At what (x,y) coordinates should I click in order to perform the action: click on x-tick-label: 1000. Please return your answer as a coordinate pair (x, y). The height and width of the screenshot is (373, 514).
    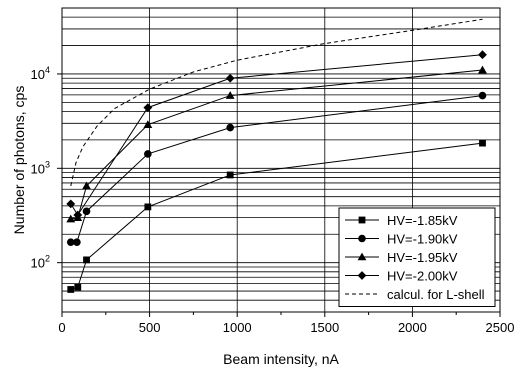
    Looking at the image, I should click on (237, 327).